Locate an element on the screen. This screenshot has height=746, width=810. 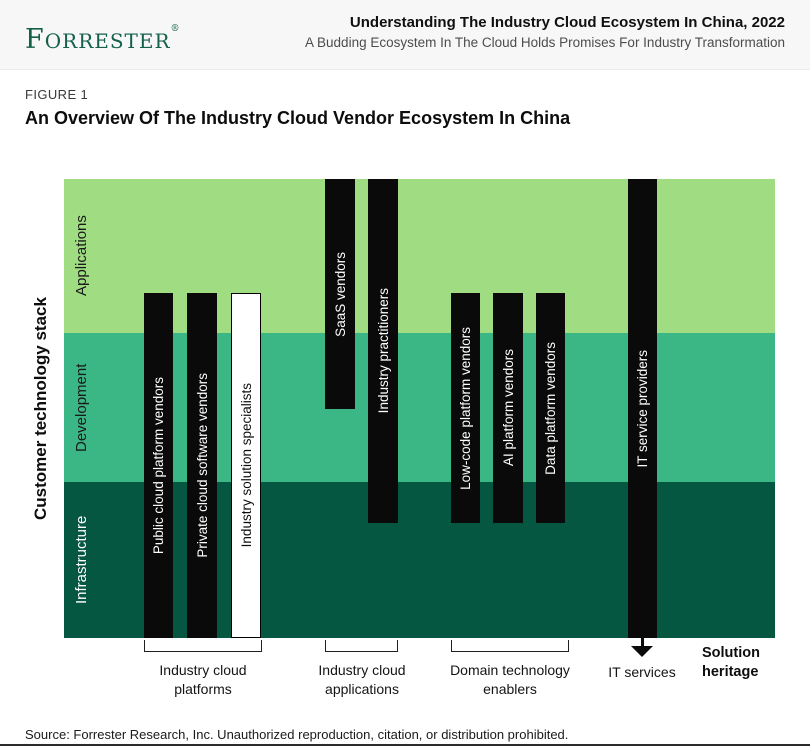
vendor-bar-label: Private cloud software vendors is located at coordinates (202, 465).